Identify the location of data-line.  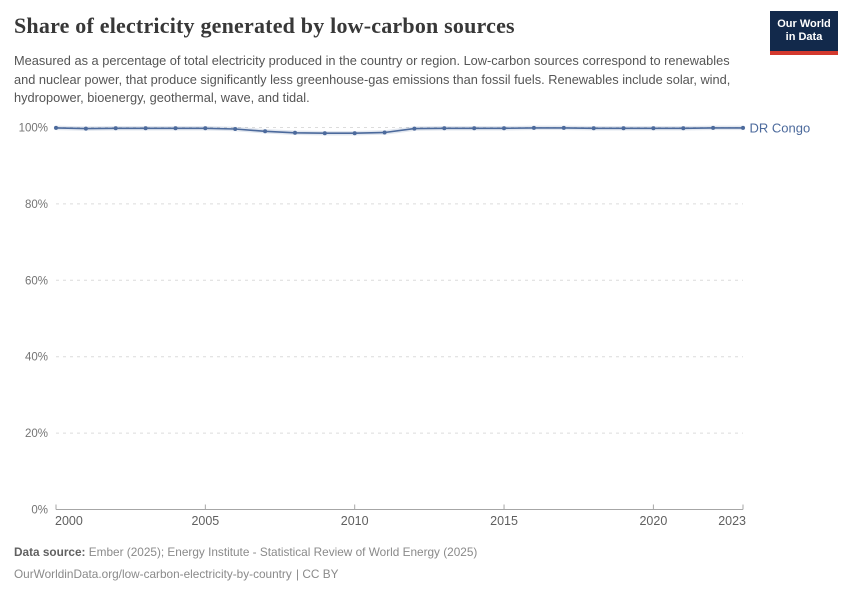
(399, 130).